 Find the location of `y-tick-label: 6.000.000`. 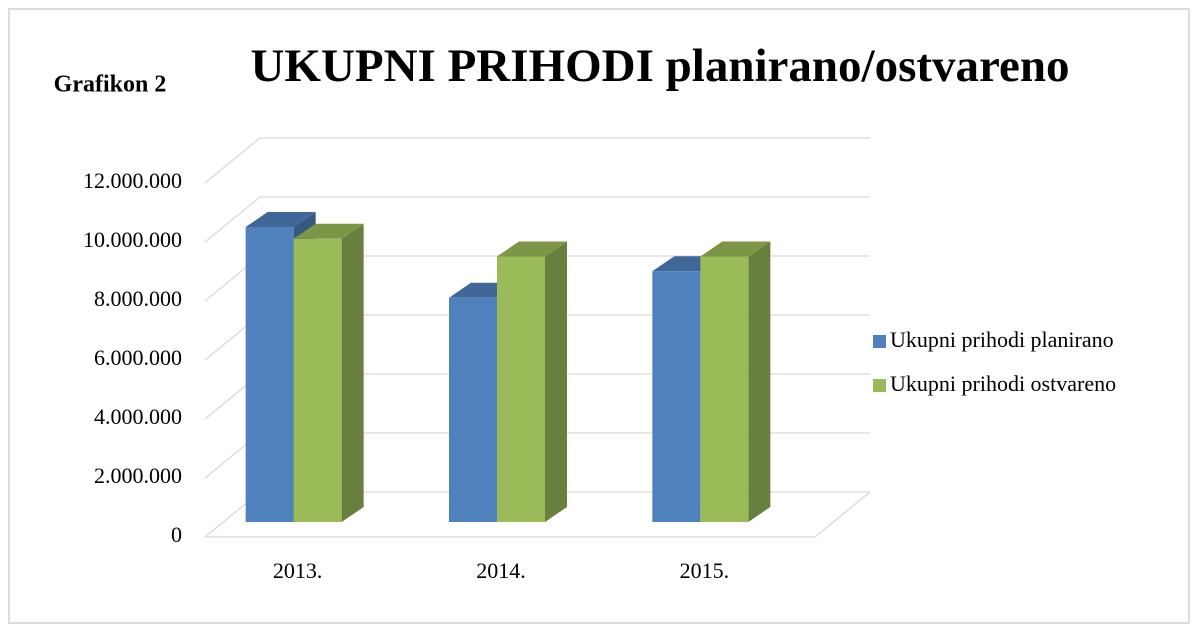

y-tick-label: 6.000.000 is located at coordinates (138, 357).